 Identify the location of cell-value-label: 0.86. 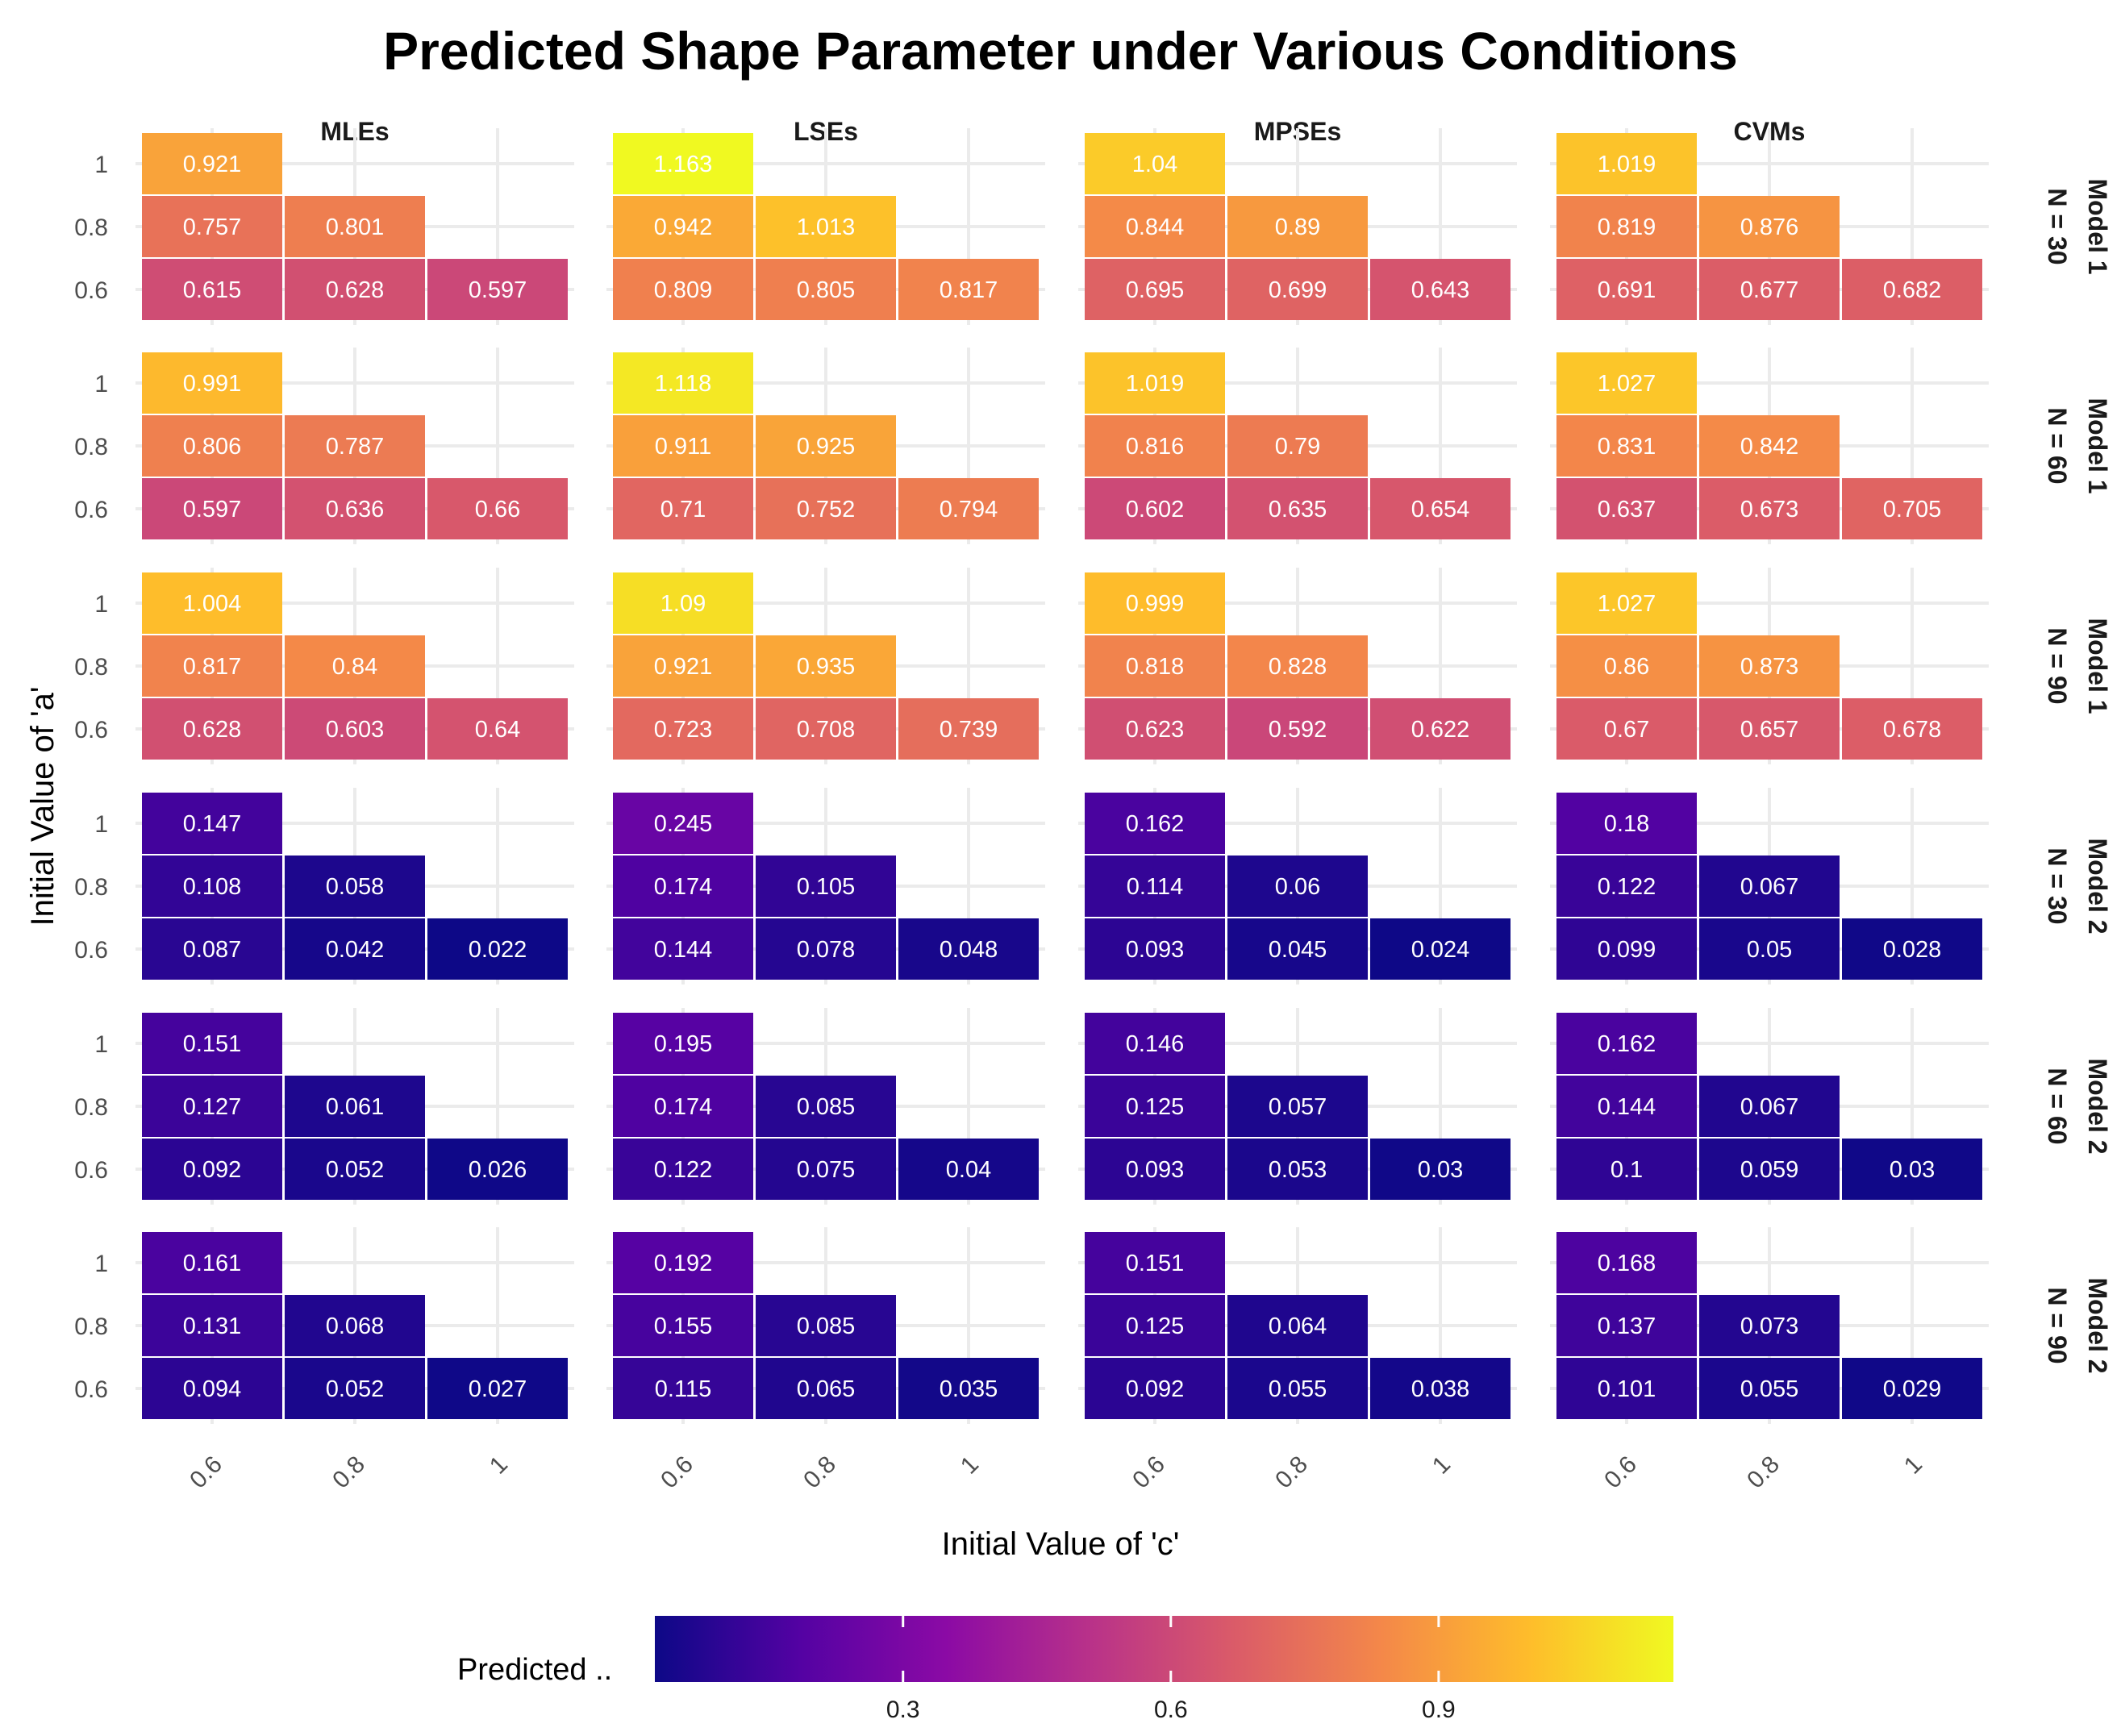
(1626, 667).